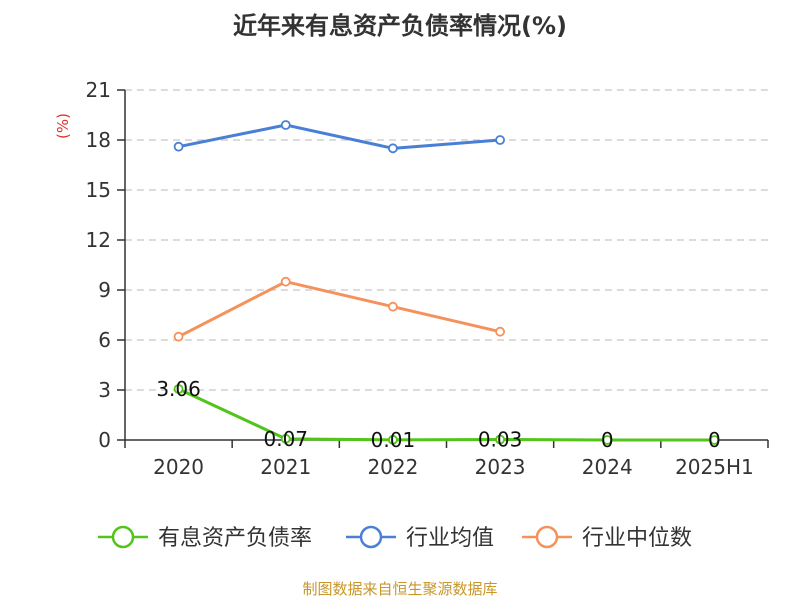  What do you see at coordinates (104, 390) in the screenshot?
I see `y-tick-label: 3` at bounding box center [104, 390].